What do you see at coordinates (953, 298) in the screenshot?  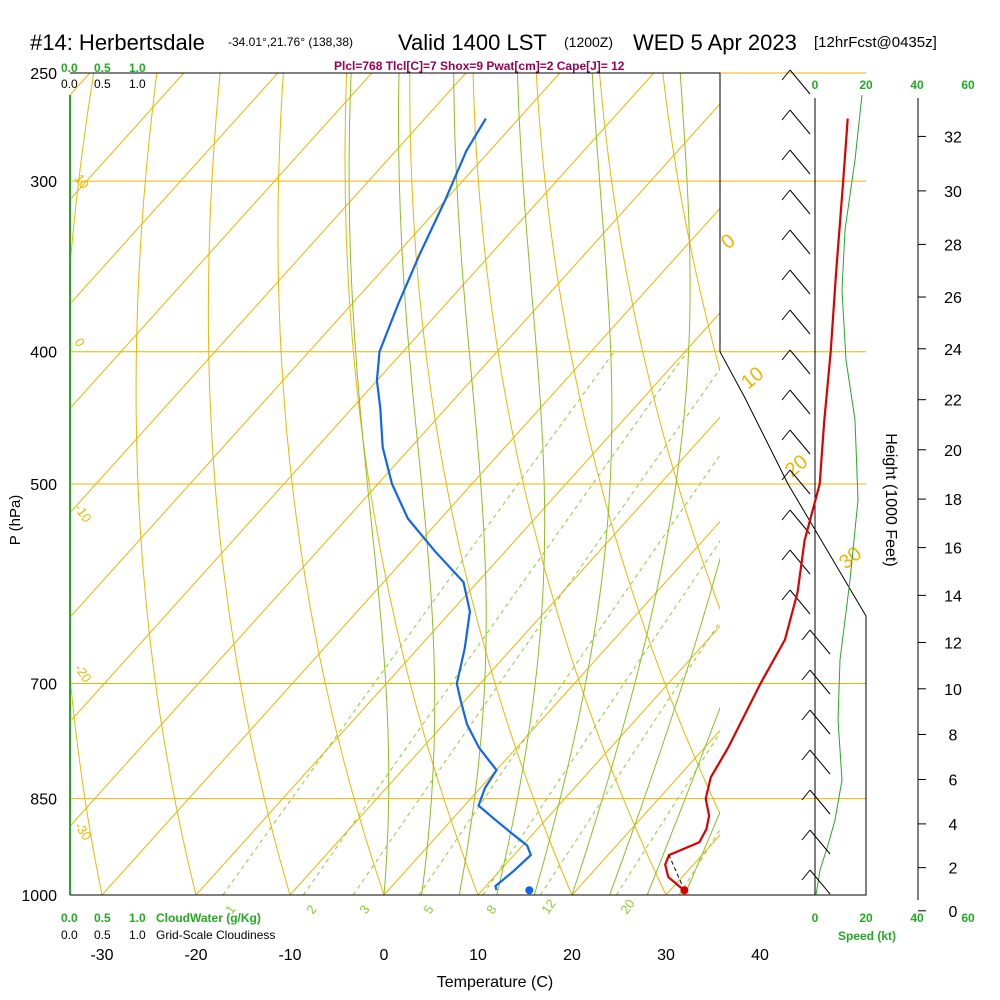 I see `height-tick-label: 26` at bounding box center [953, 298].